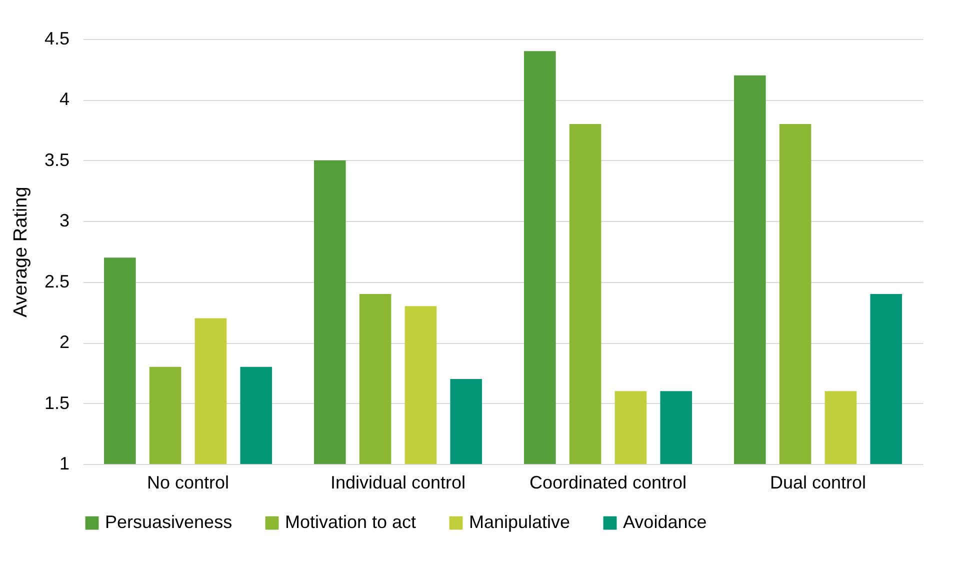  Describe the element at coordinates (64, 99) in the screenshot. I see `y-tick-label: 4` at that location.